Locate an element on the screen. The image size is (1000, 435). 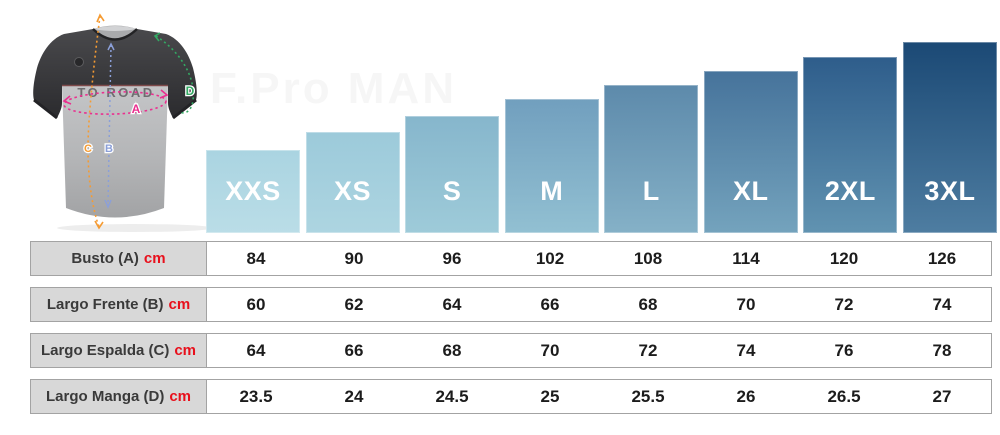
row-label: Busto (A) cm is located at coordinates (119, 258).